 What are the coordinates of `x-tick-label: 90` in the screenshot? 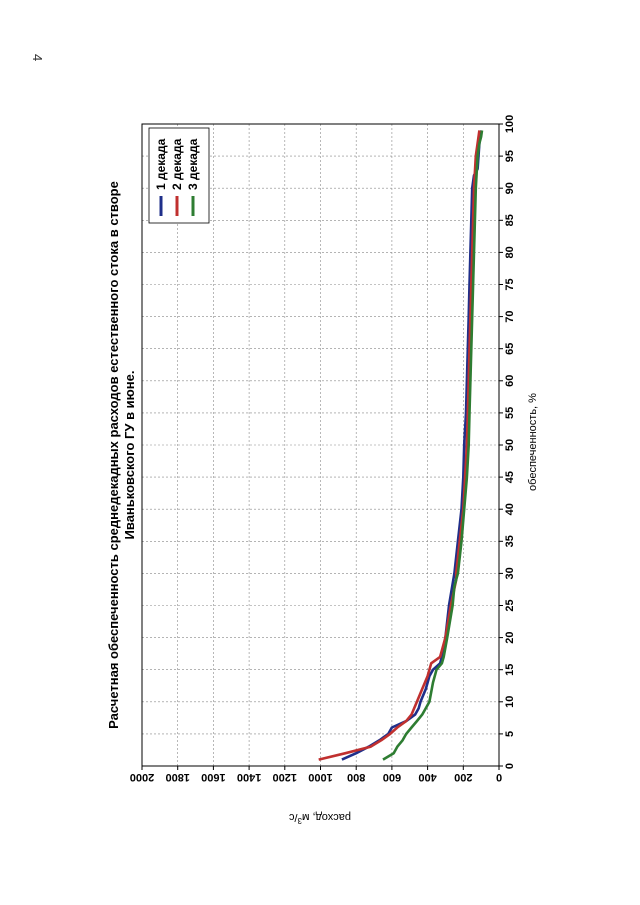 It's located at (510, 188).